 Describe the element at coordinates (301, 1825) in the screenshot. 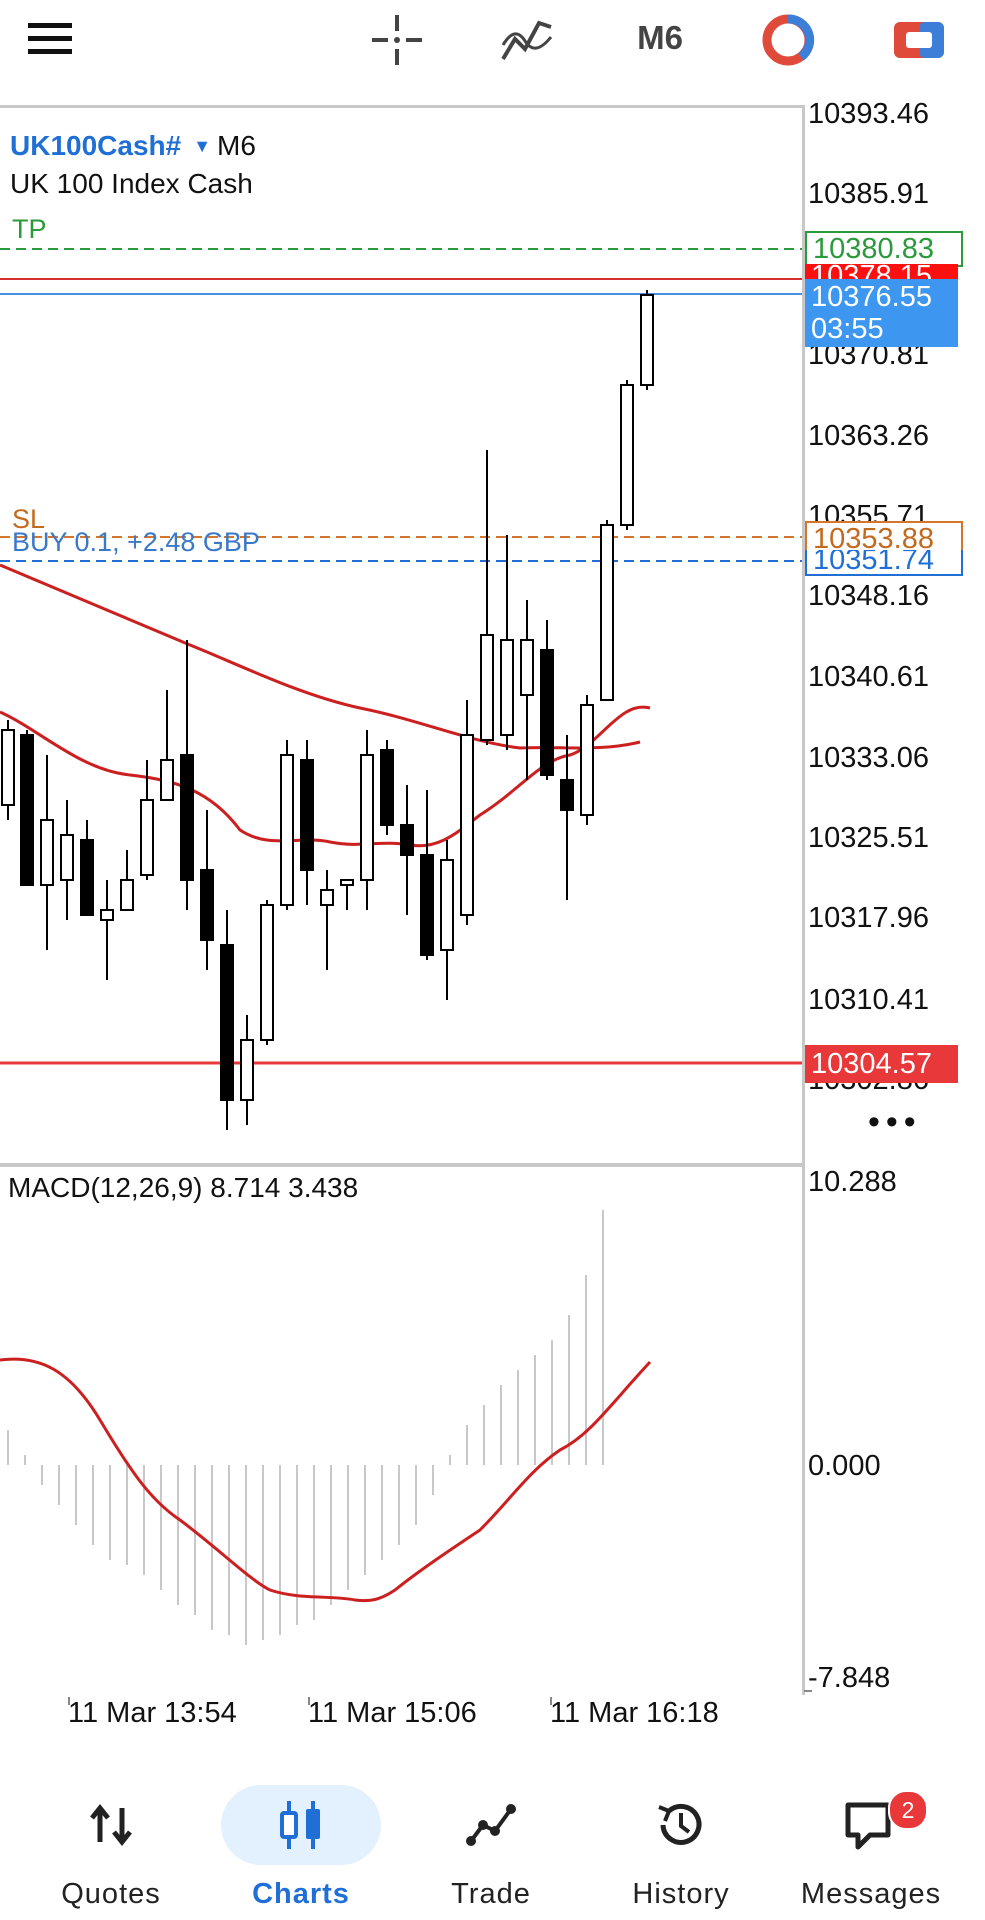

I see `candlestick-chart-icon` at that location.